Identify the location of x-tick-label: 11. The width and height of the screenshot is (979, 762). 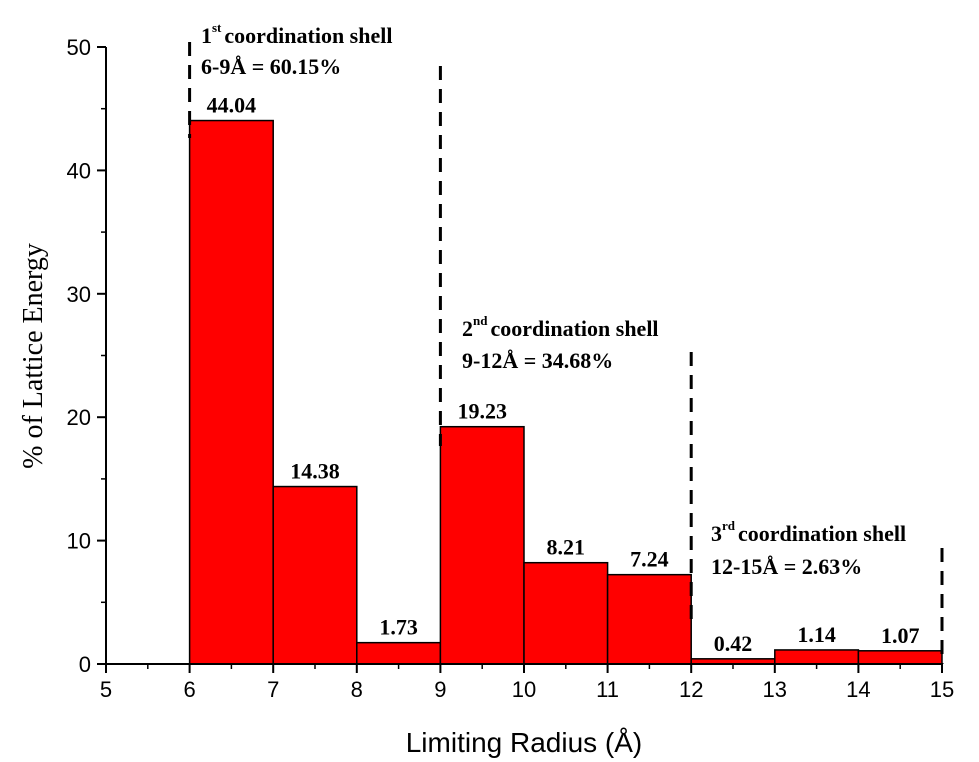
(607, 689).